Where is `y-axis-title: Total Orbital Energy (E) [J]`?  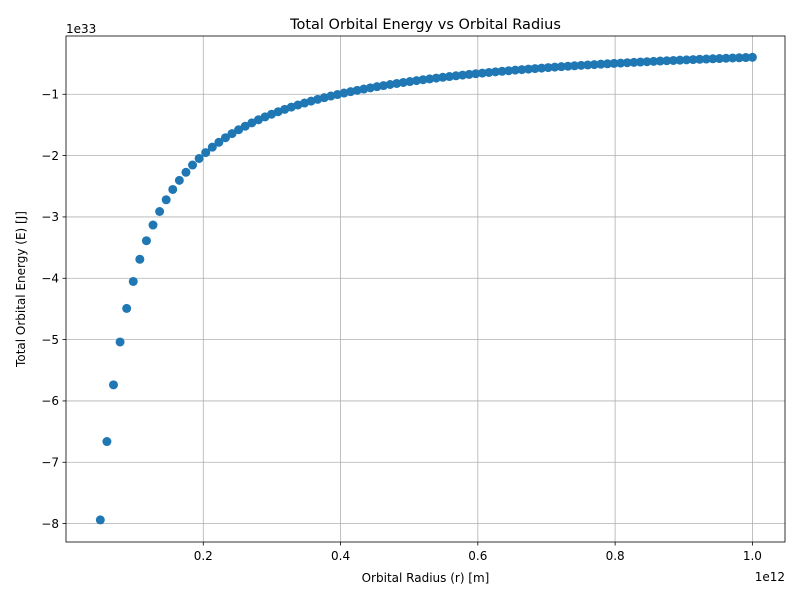 y-axis-title: Total Orbital Energy (E) [J] is located at coordinates (21, 289).